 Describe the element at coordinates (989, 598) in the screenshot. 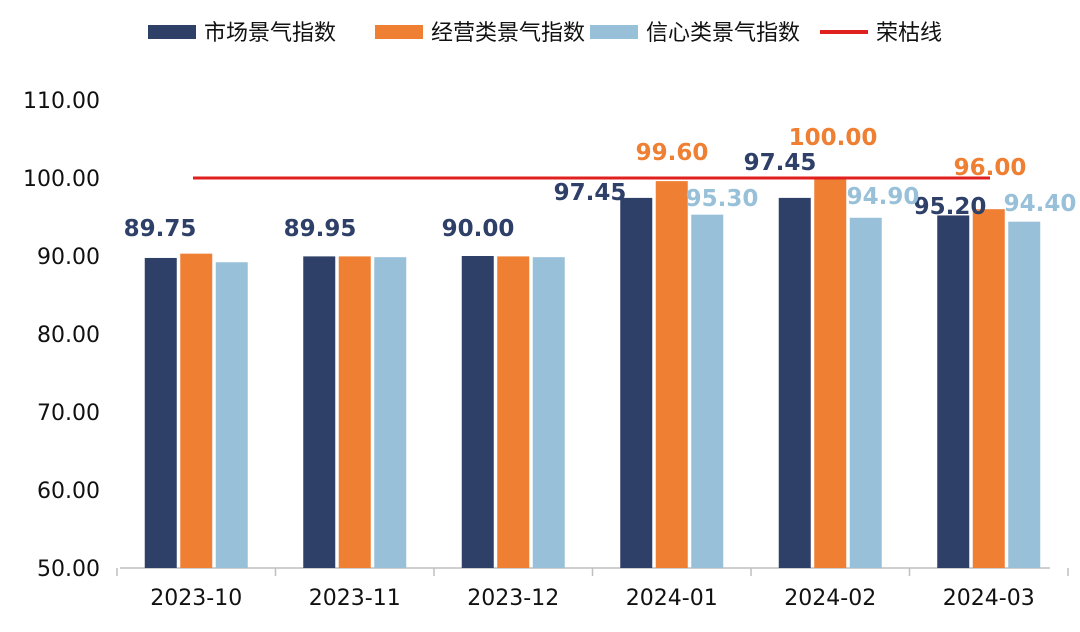

I see `x-tick-label: 2024-03` at that location.